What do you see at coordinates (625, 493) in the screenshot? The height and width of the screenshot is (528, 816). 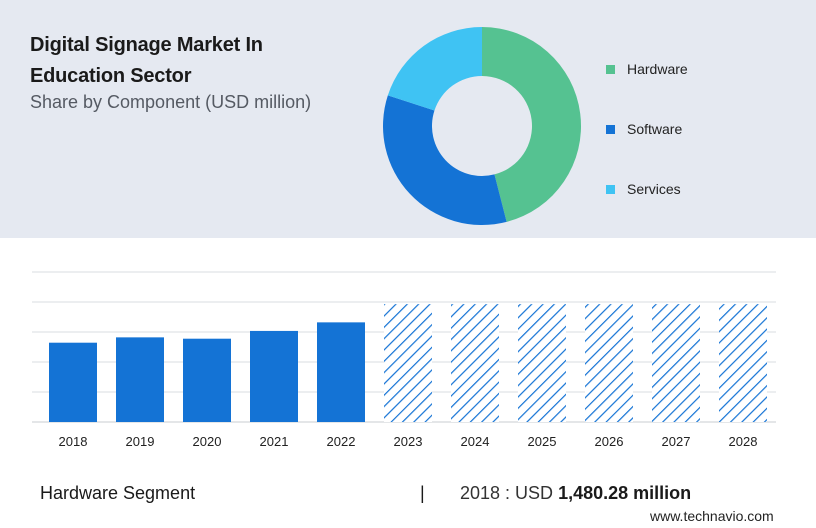 I see `year-value: 1,480.28 million` at bounding box center [625, 493].